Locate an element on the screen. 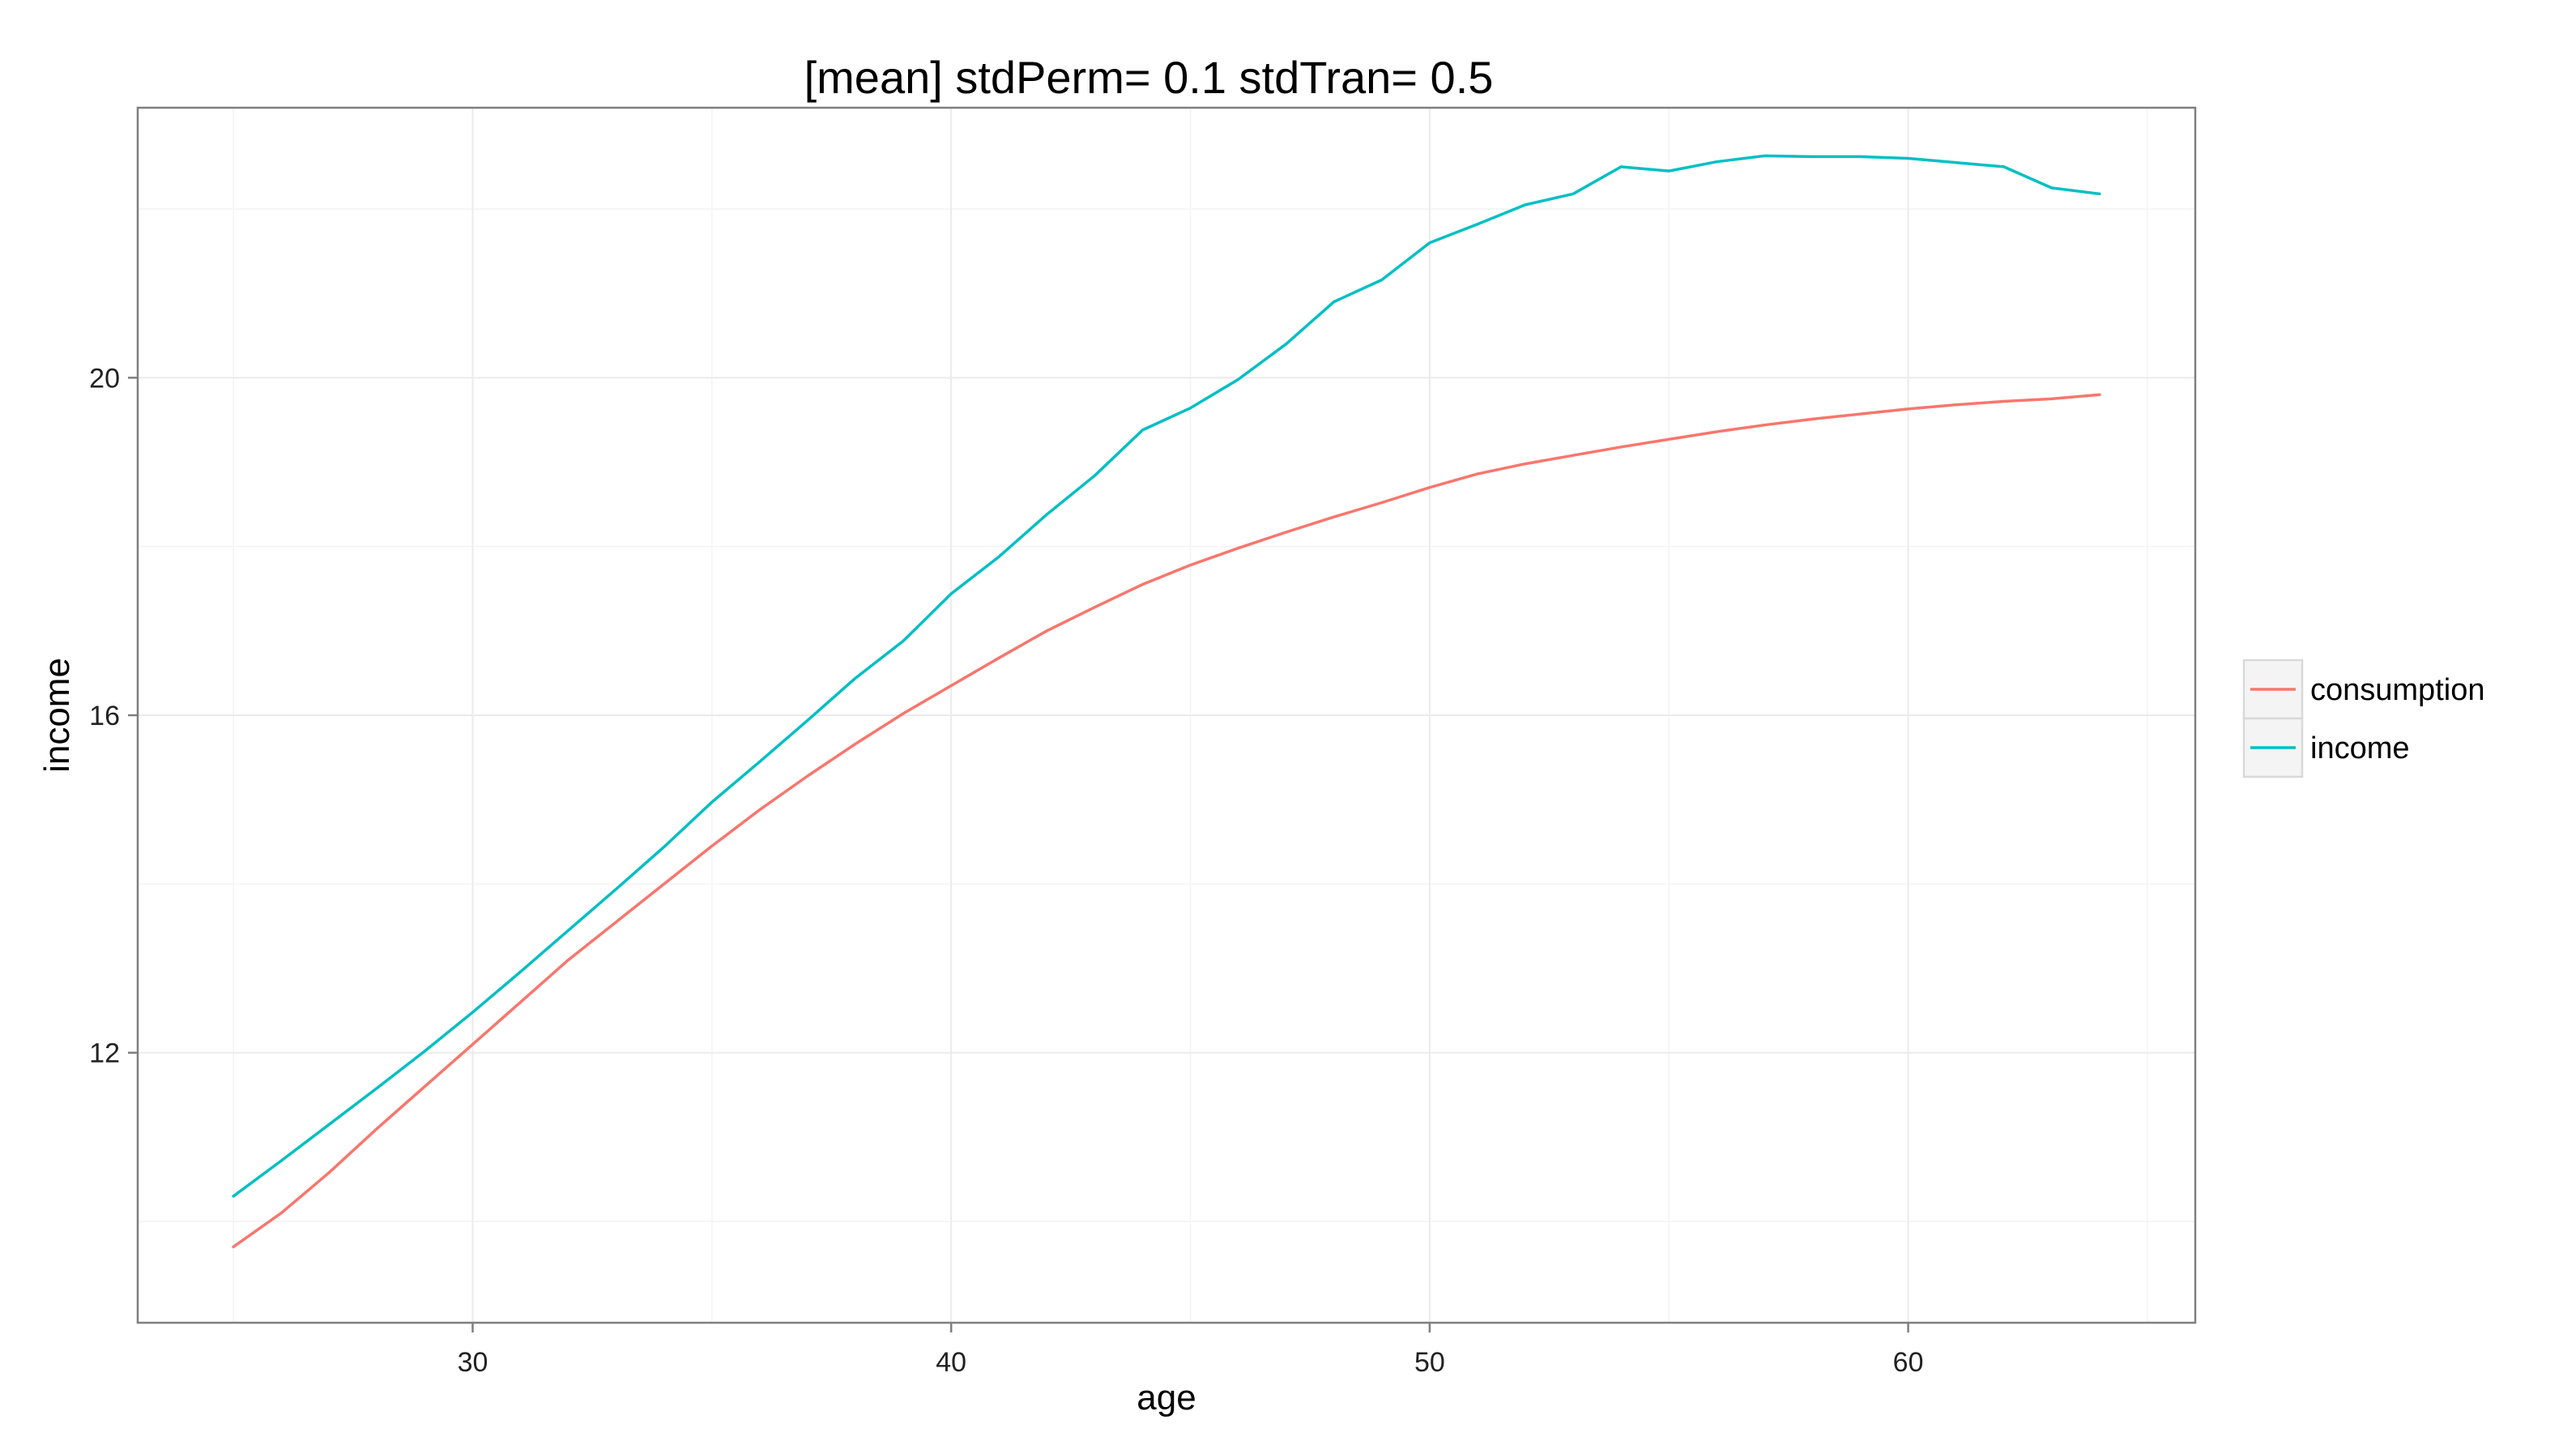  x-axis-ticks: 30 40 50 60 is located at coordinates (1191, 1350).